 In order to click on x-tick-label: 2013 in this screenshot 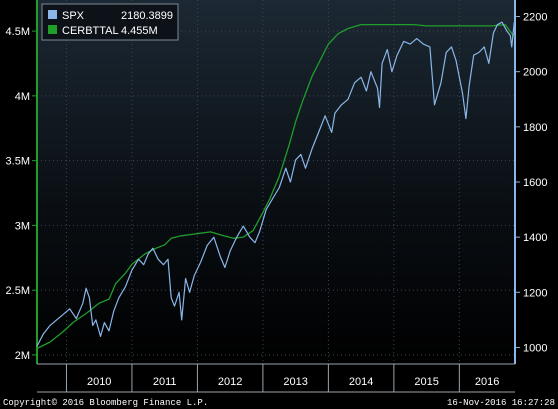, I will do `click(295, 382)`.